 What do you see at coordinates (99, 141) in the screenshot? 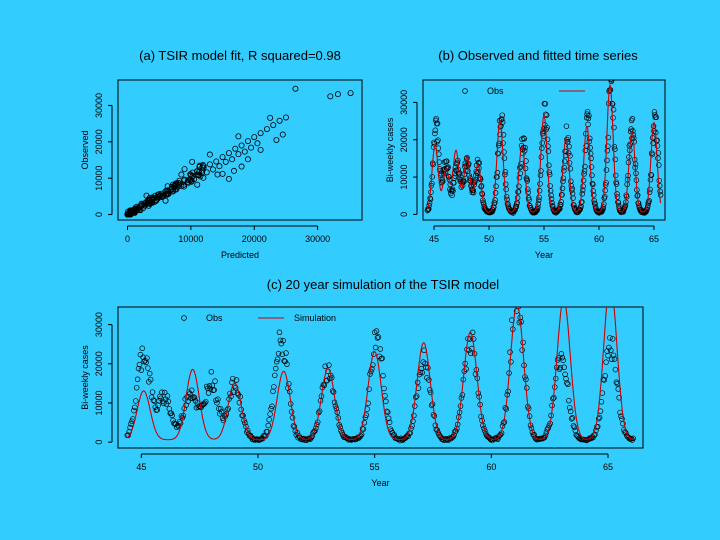
I see `y-tick-label-a: 20000` at bounding box center [99, 141].